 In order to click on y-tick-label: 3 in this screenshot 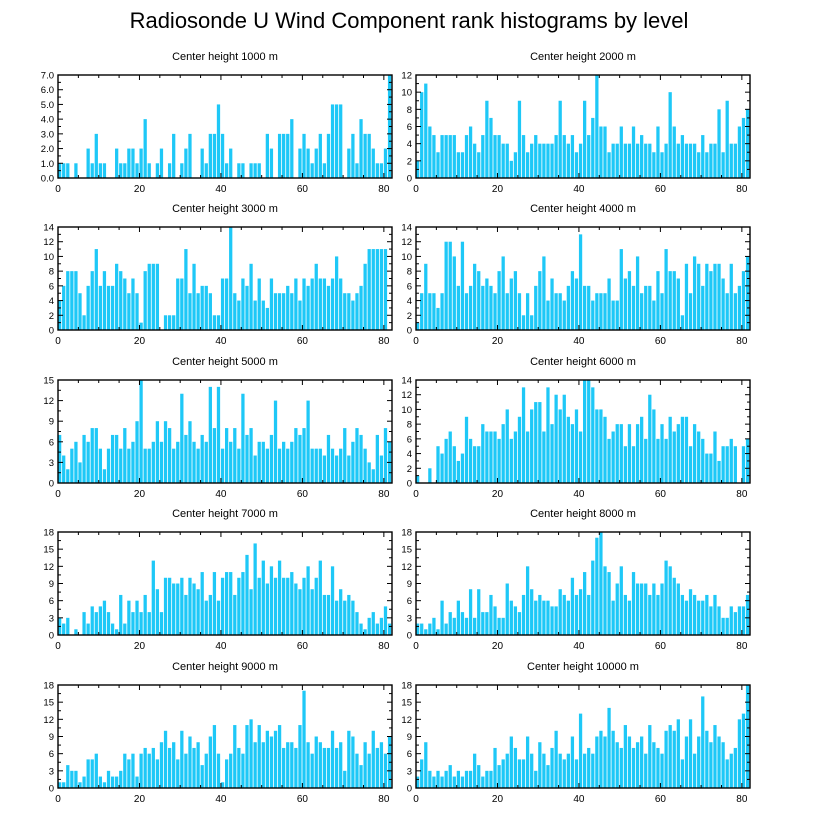, I will do `click(51, 463)`.